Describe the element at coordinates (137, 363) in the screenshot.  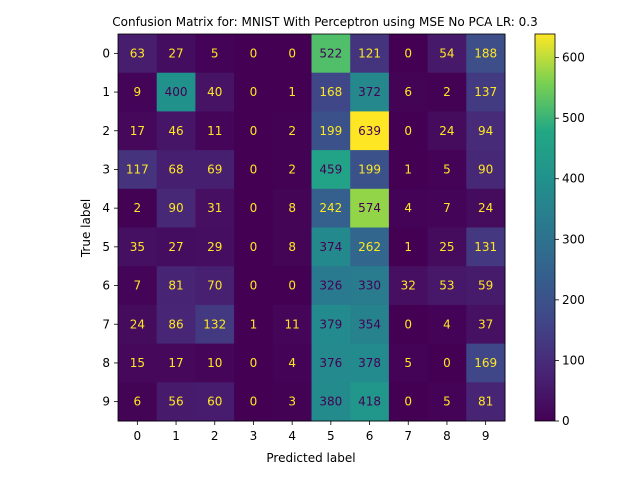
I see `cell-value-label: 15` at that location.